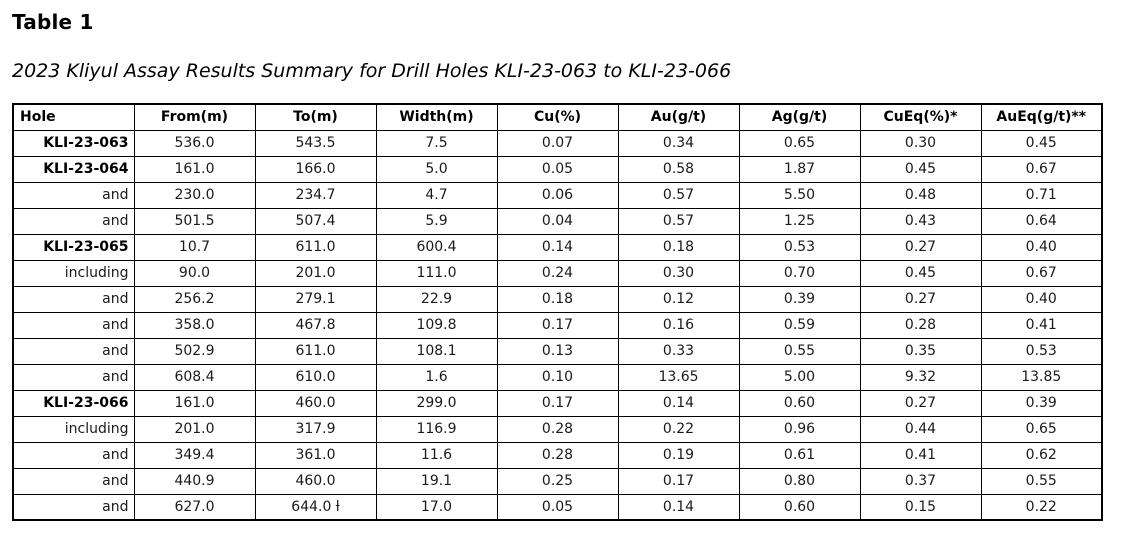 The height and width of the screenshot is (556, 1129). I want to click on value-cell: 108.1, so click(436, 351).